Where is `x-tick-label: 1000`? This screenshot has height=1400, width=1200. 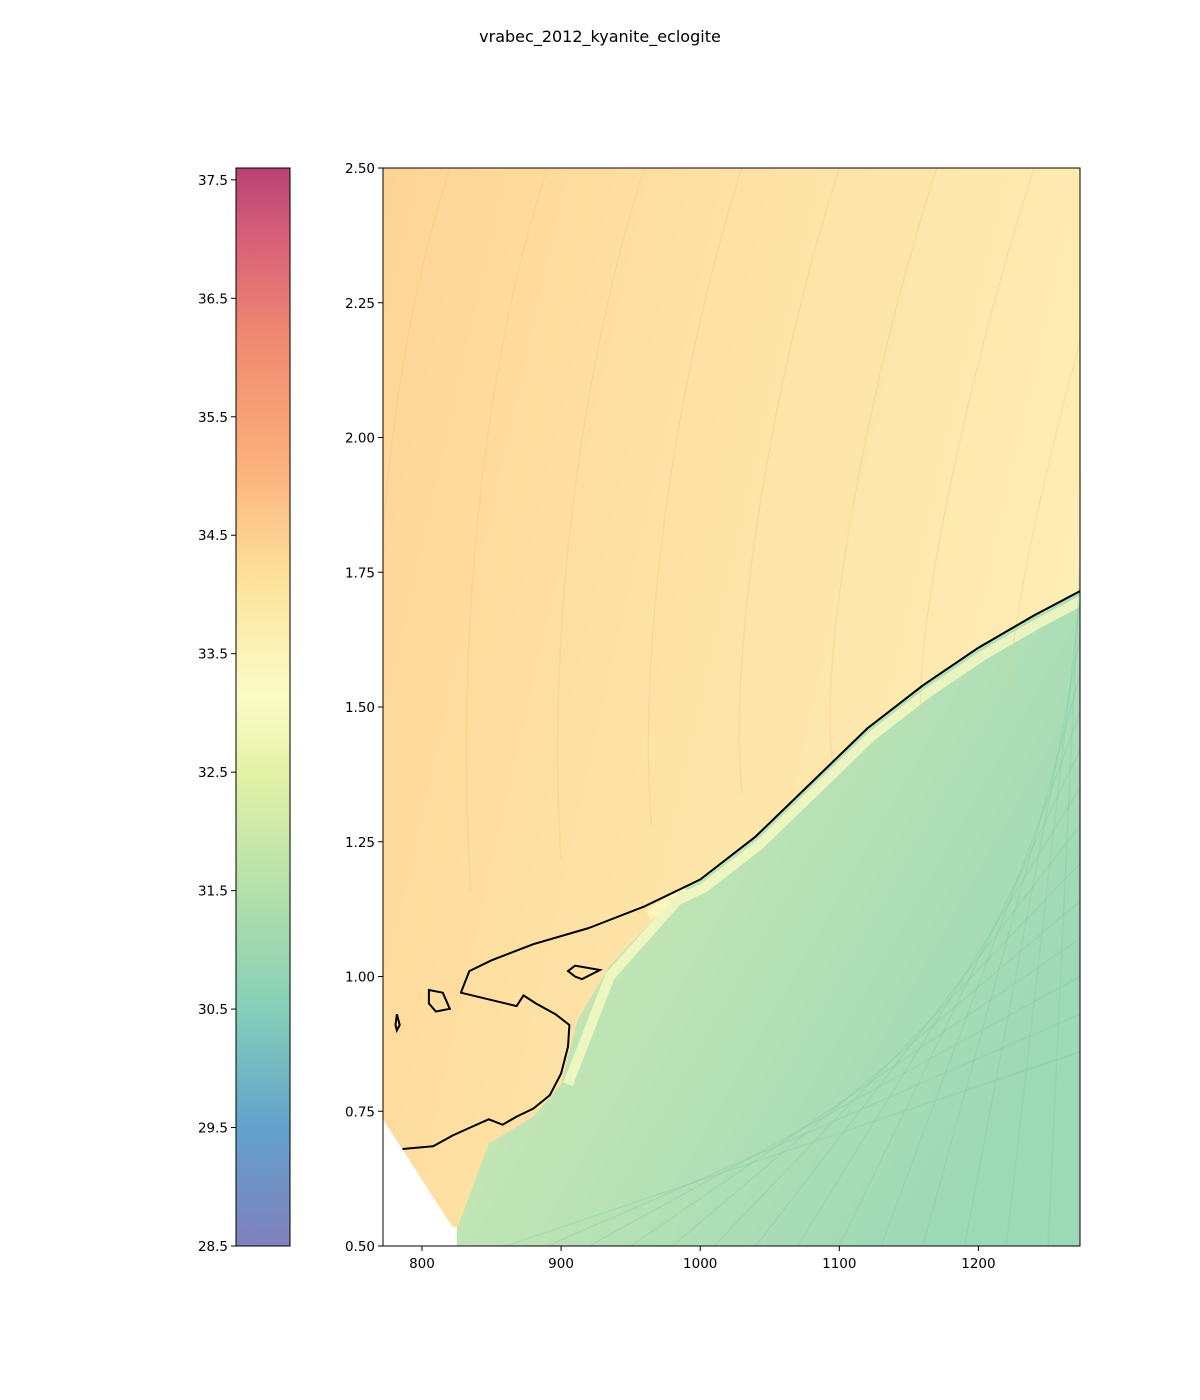
x-tick-label: 1000 is located at coordinates (700, 1264).